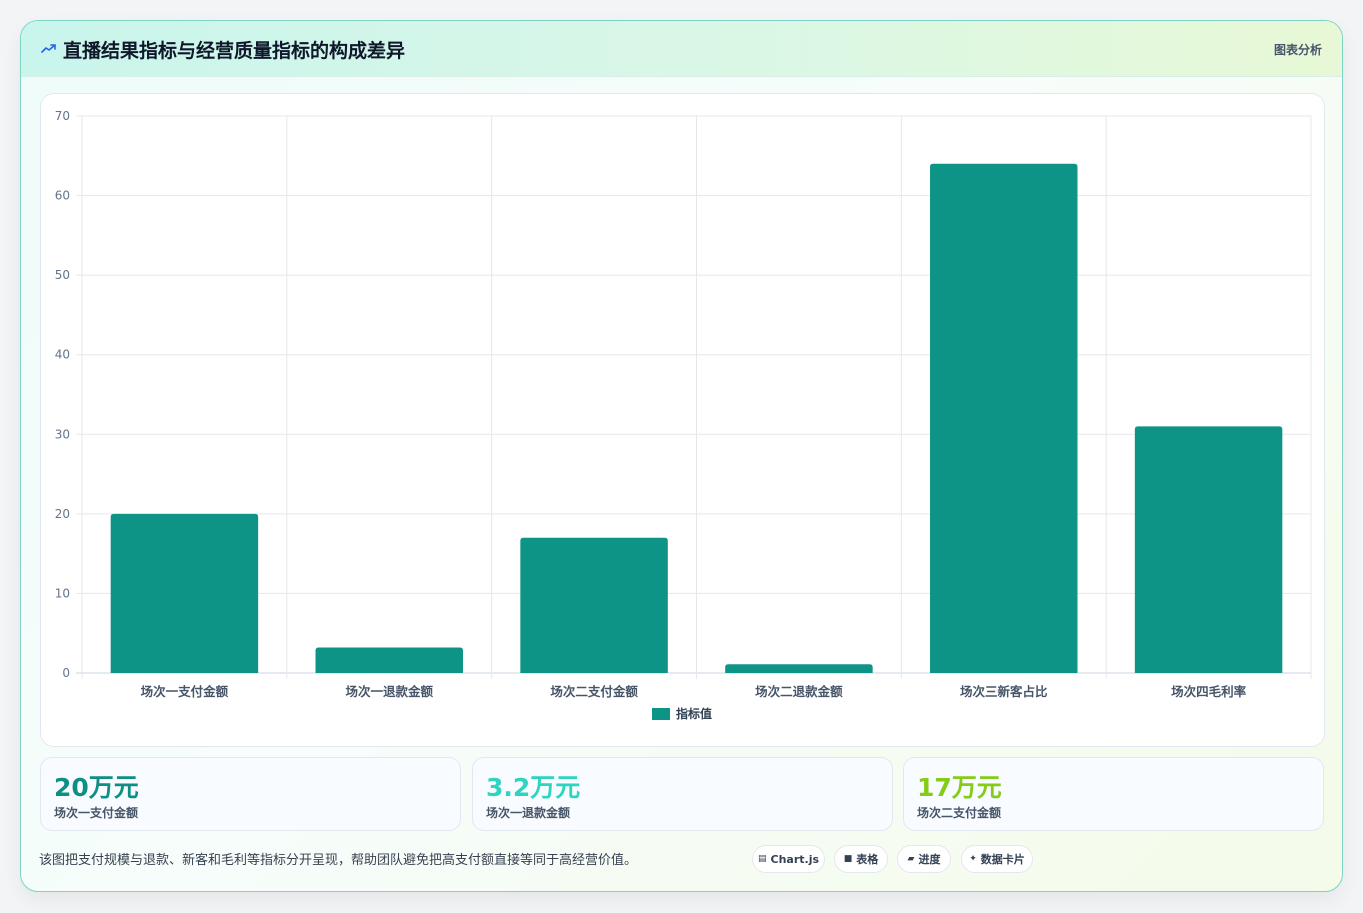 Image resolution: width=1363 pixels, height=913 pixels. I want to click on stat-card: 20万元 场次一支付金额, so click(250, 794).